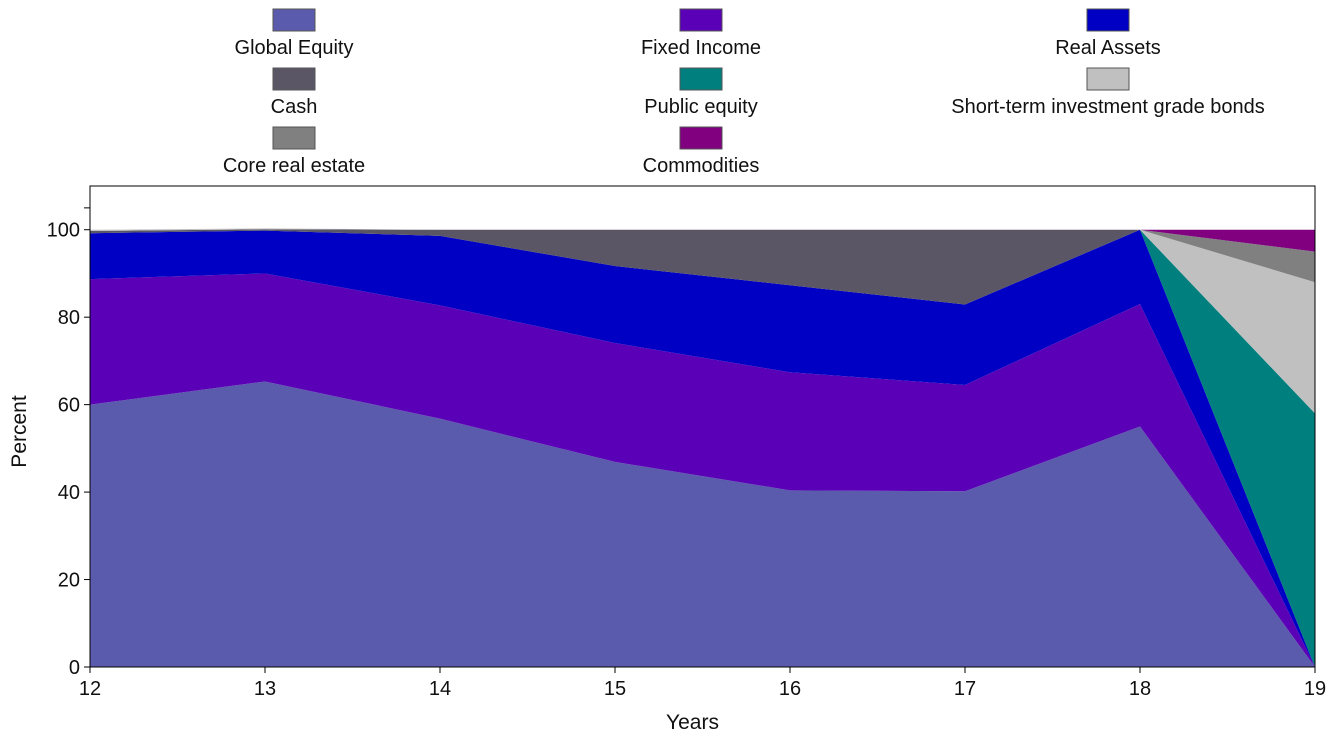 The image size is (1338, 740). I want to click on y-tick-label: 0, so click(74, 668).